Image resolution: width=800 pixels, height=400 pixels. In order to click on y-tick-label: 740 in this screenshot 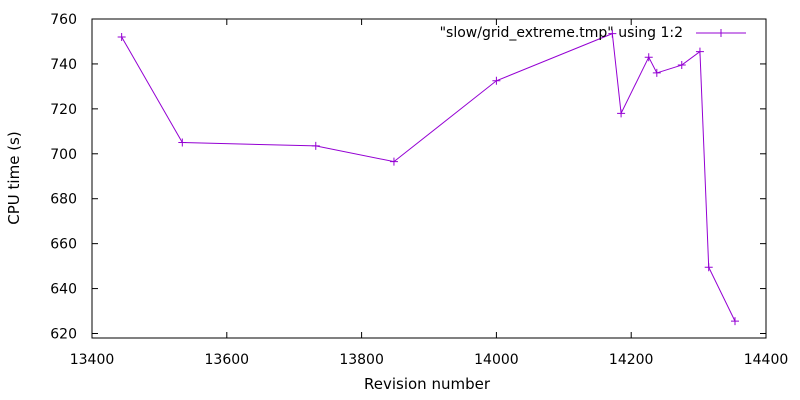, I will do `click(63, 65)`.